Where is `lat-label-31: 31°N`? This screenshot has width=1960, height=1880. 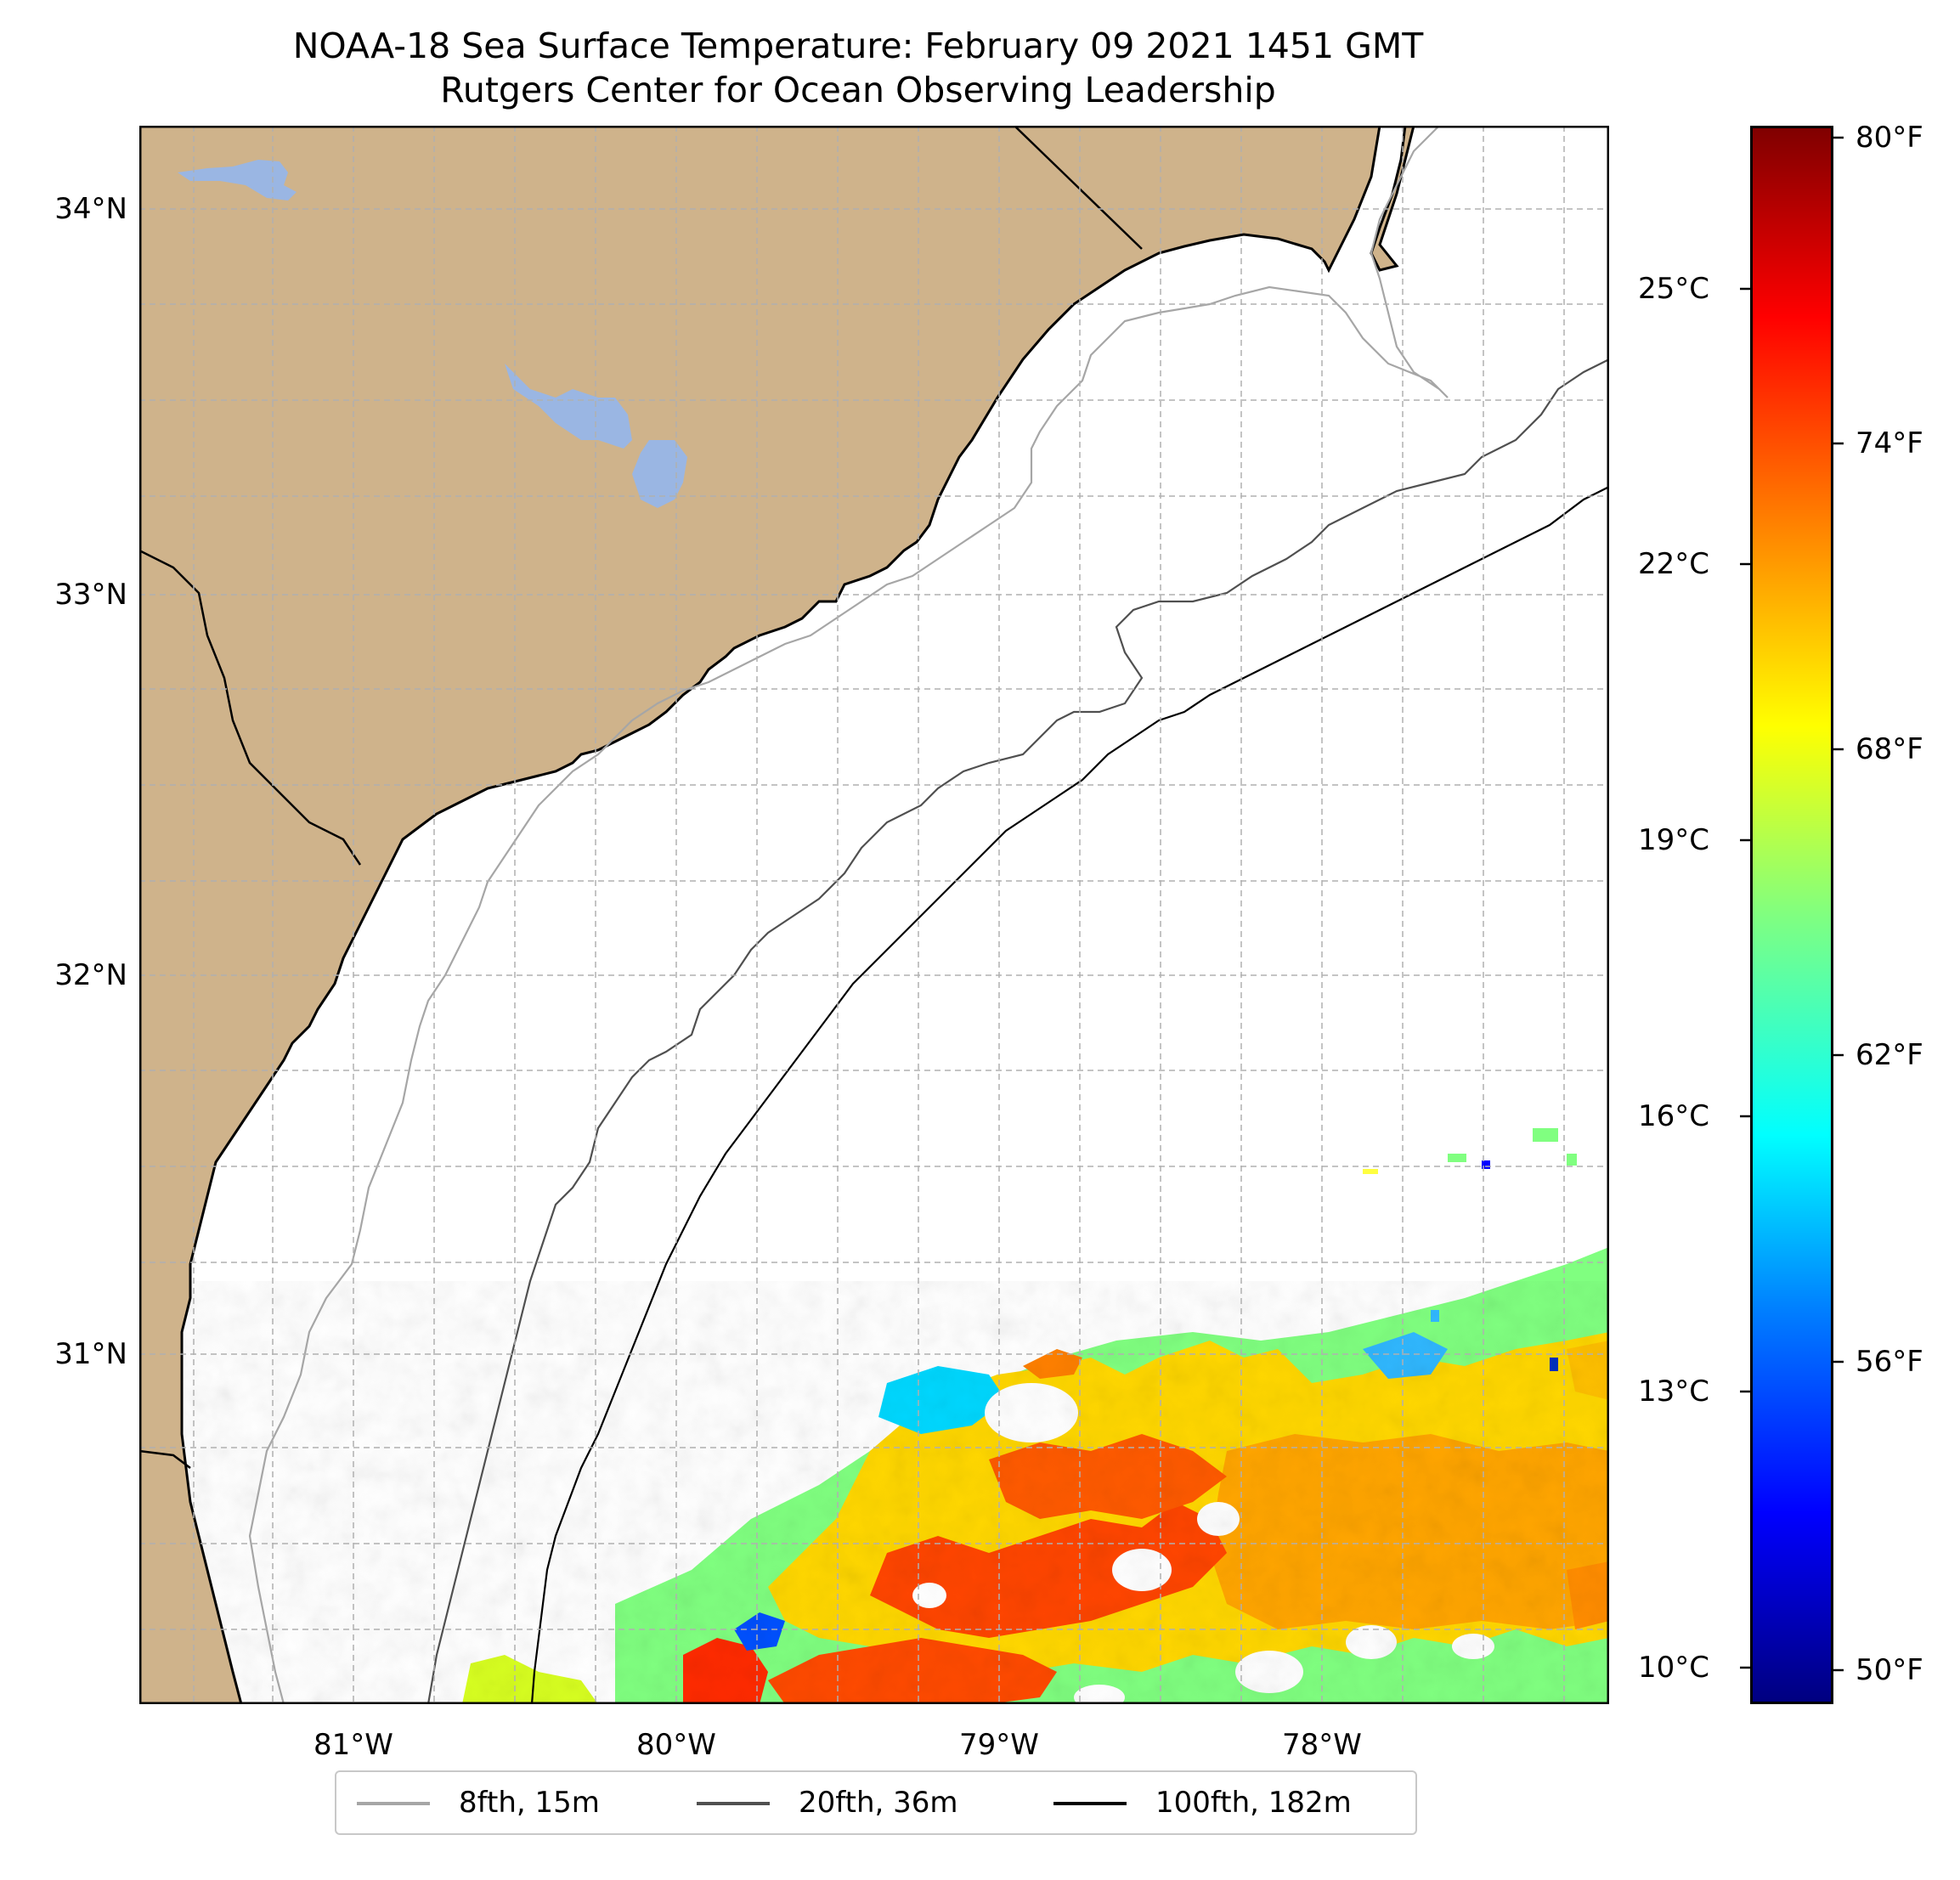 lat-label-31: 31°N is located at coordinates (91, 1354).